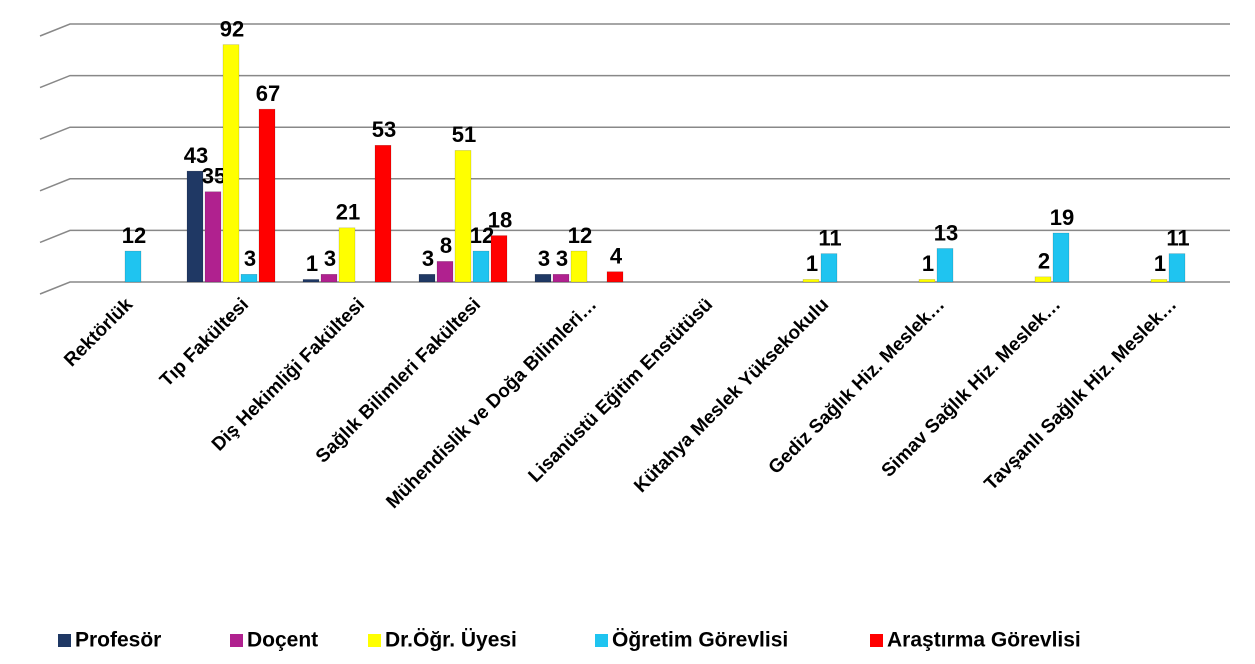  I want to click on data-label: 4, so click(616, 255).